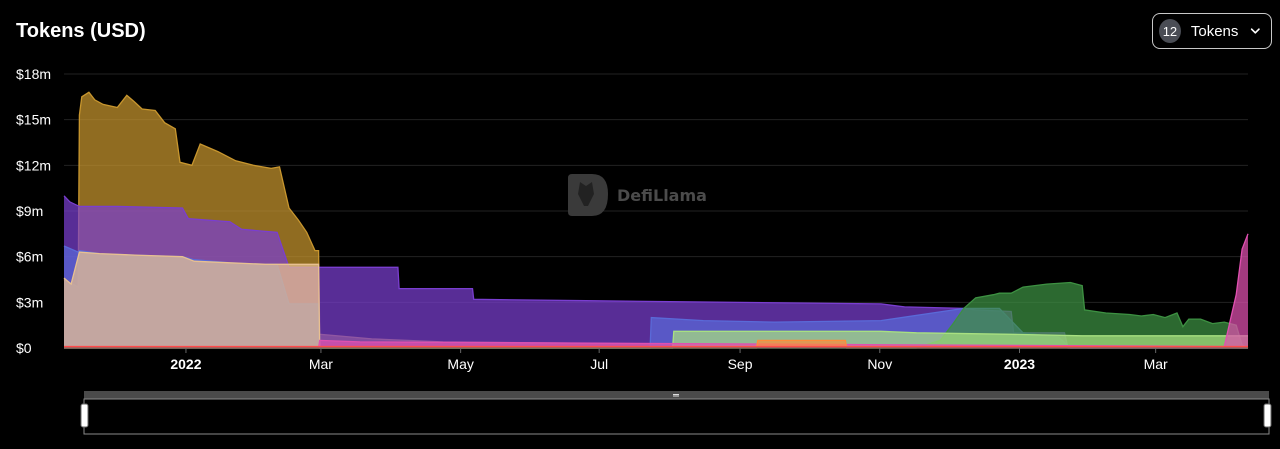 This screenshot has width=1280, height=449. Describe the element at coordinates (662, 195) in the screenshot. I see `watermark-text: DefiLlama` at that location.